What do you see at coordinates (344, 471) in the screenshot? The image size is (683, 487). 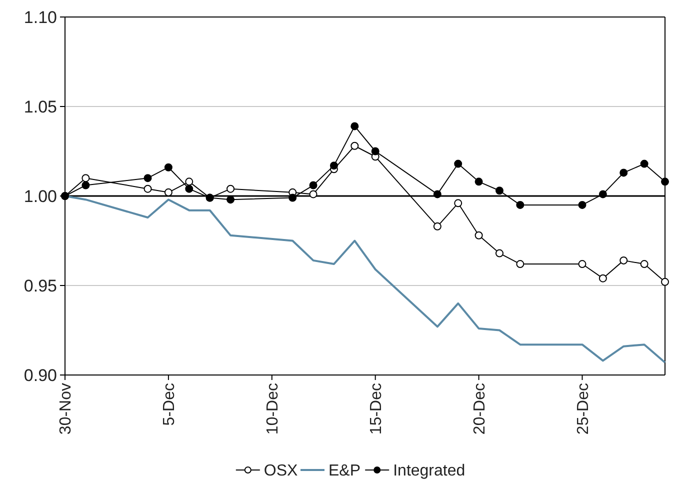 I see `legend-label: E&P` at bounding box center [344, 471].